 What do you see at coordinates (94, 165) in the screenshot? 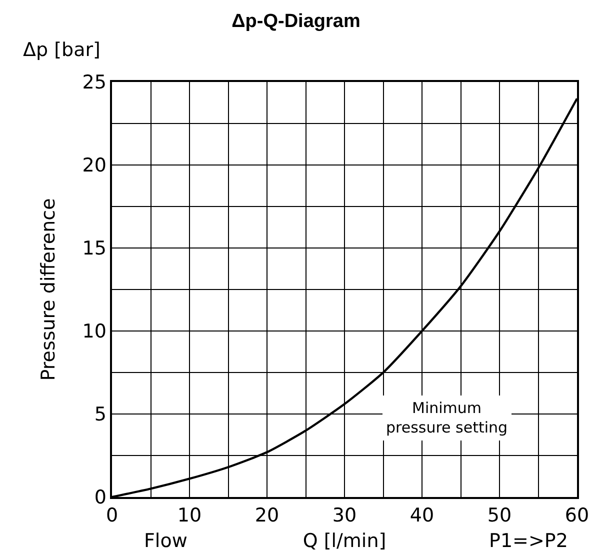
I see `y-tick-label: 20` at bounding box center [94, 165].